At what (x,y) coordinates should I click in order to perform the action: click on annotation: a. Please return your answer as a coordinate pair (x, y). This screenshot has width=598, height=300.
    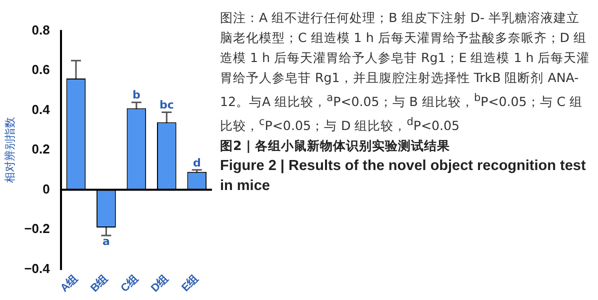
    Looking at the image, I should click on (106, 241).